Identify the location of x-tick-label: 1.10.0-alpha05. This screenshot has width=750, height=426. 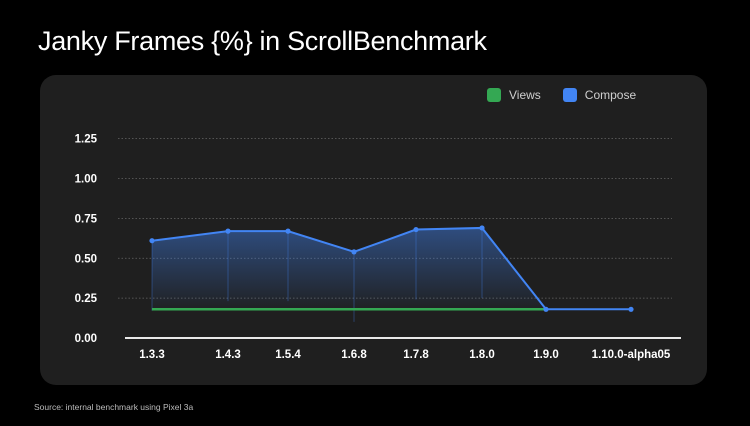
(631, 355).